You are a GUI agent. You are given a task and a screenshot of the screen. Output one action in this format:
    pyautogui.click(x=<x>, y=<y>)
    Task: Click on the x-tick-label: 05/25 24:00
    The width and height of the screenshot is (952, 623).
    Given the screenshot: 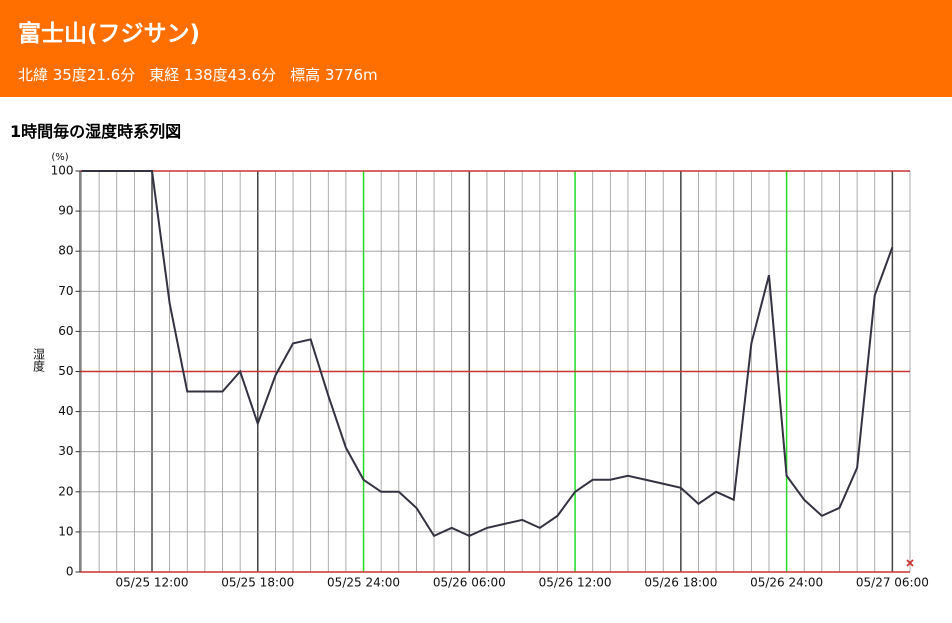 What is the action you would take?
    pyautogui.click(x=363, y=583)
    